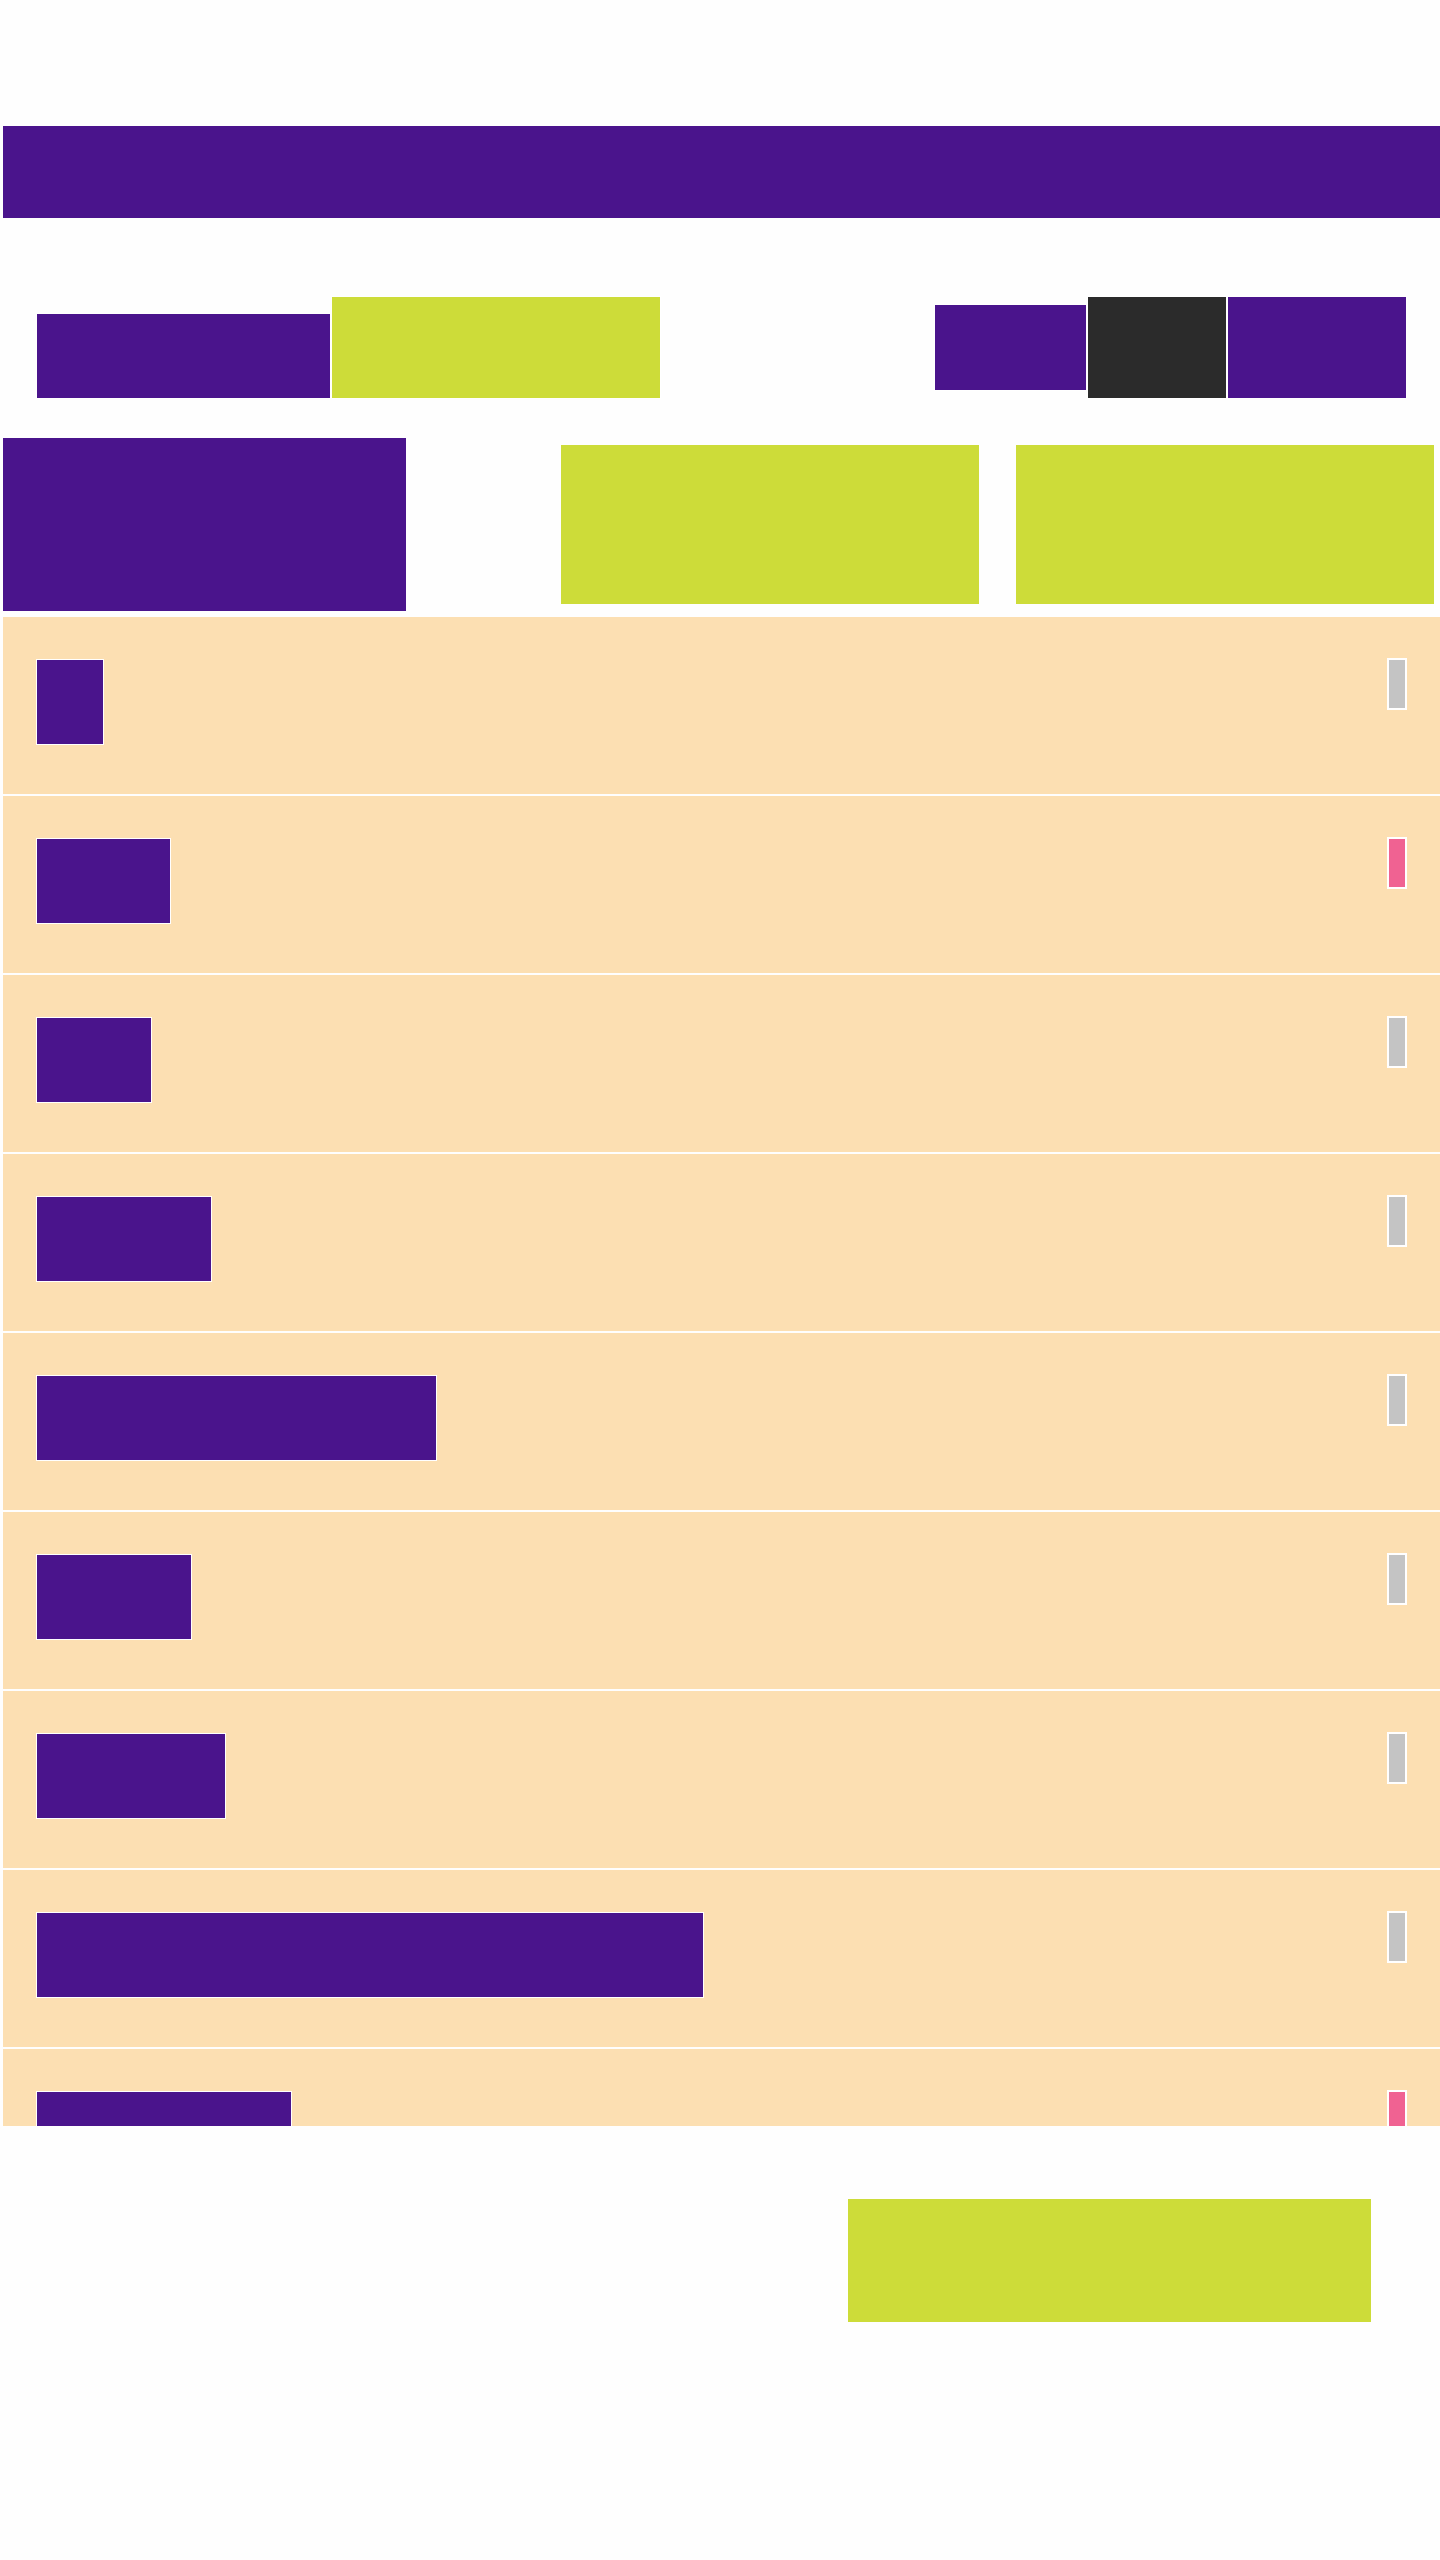 The width and height of the screenshot is (1440, 2560). I want to click on toolbar-accent-button, so click(496, 347).